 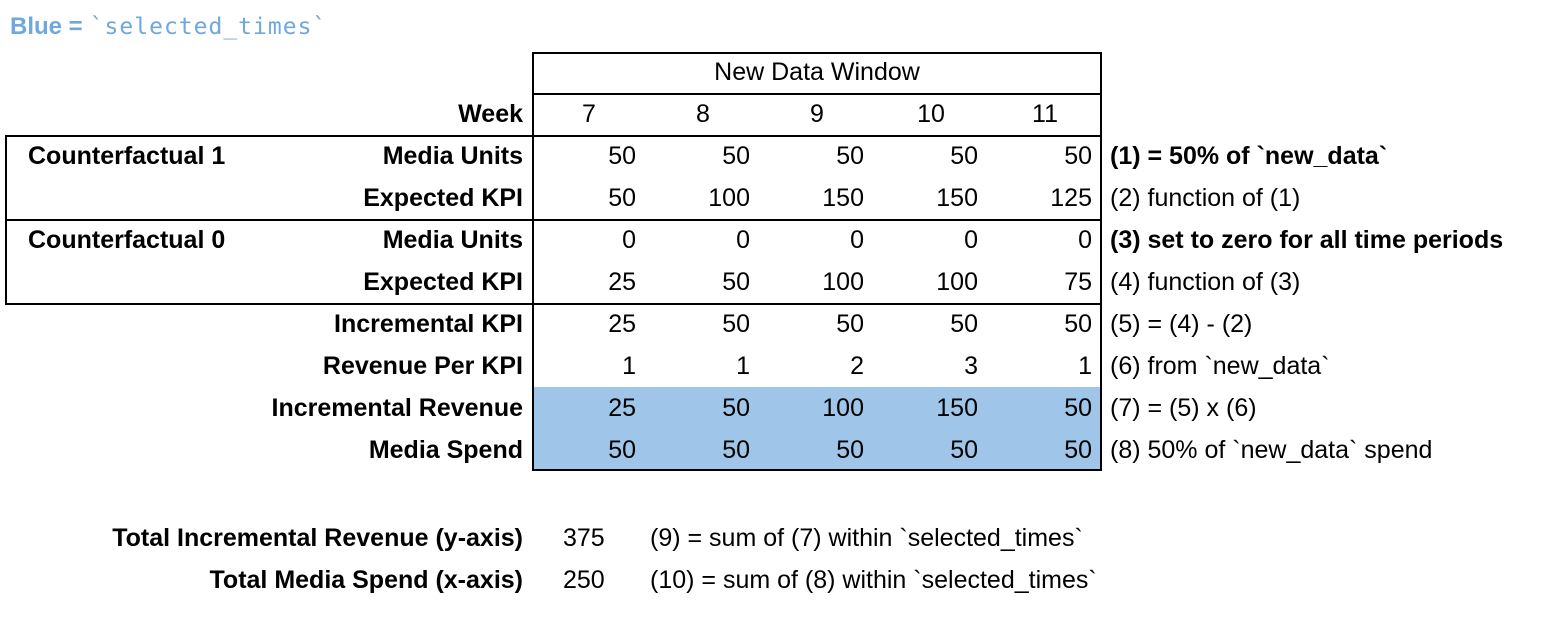 What do you see at coordinates (857, 366) in the screenshot?
I see `data-cell: 2` at bounding box center [857, 366].